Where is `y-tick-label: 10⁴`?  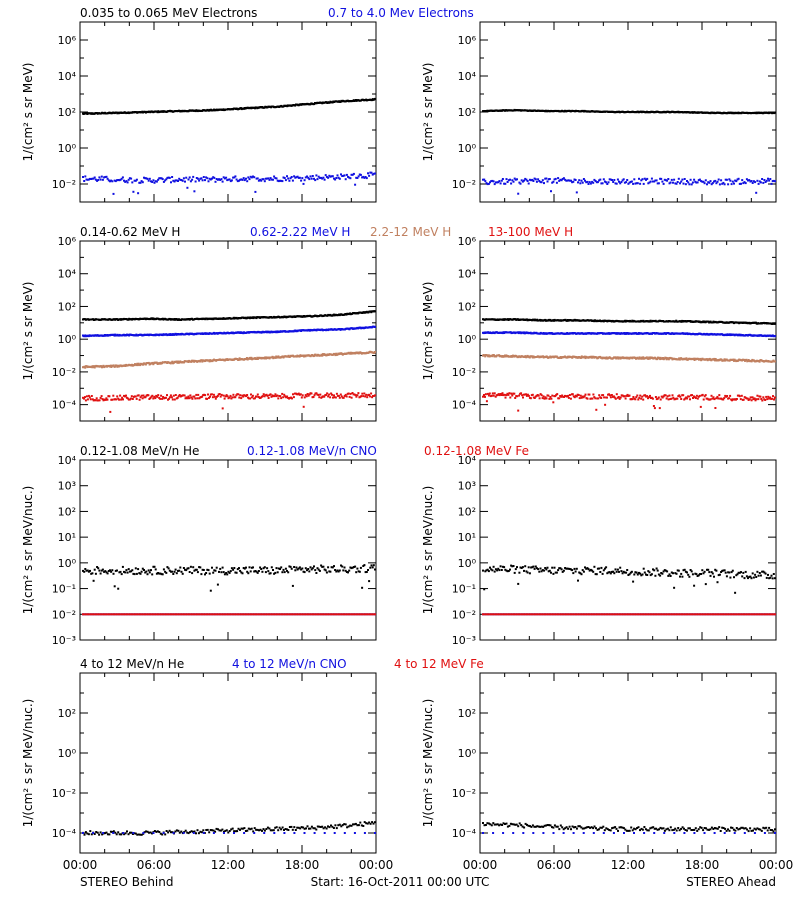
y-tick-label: 10⁴ is located at coordinates (467, 274).